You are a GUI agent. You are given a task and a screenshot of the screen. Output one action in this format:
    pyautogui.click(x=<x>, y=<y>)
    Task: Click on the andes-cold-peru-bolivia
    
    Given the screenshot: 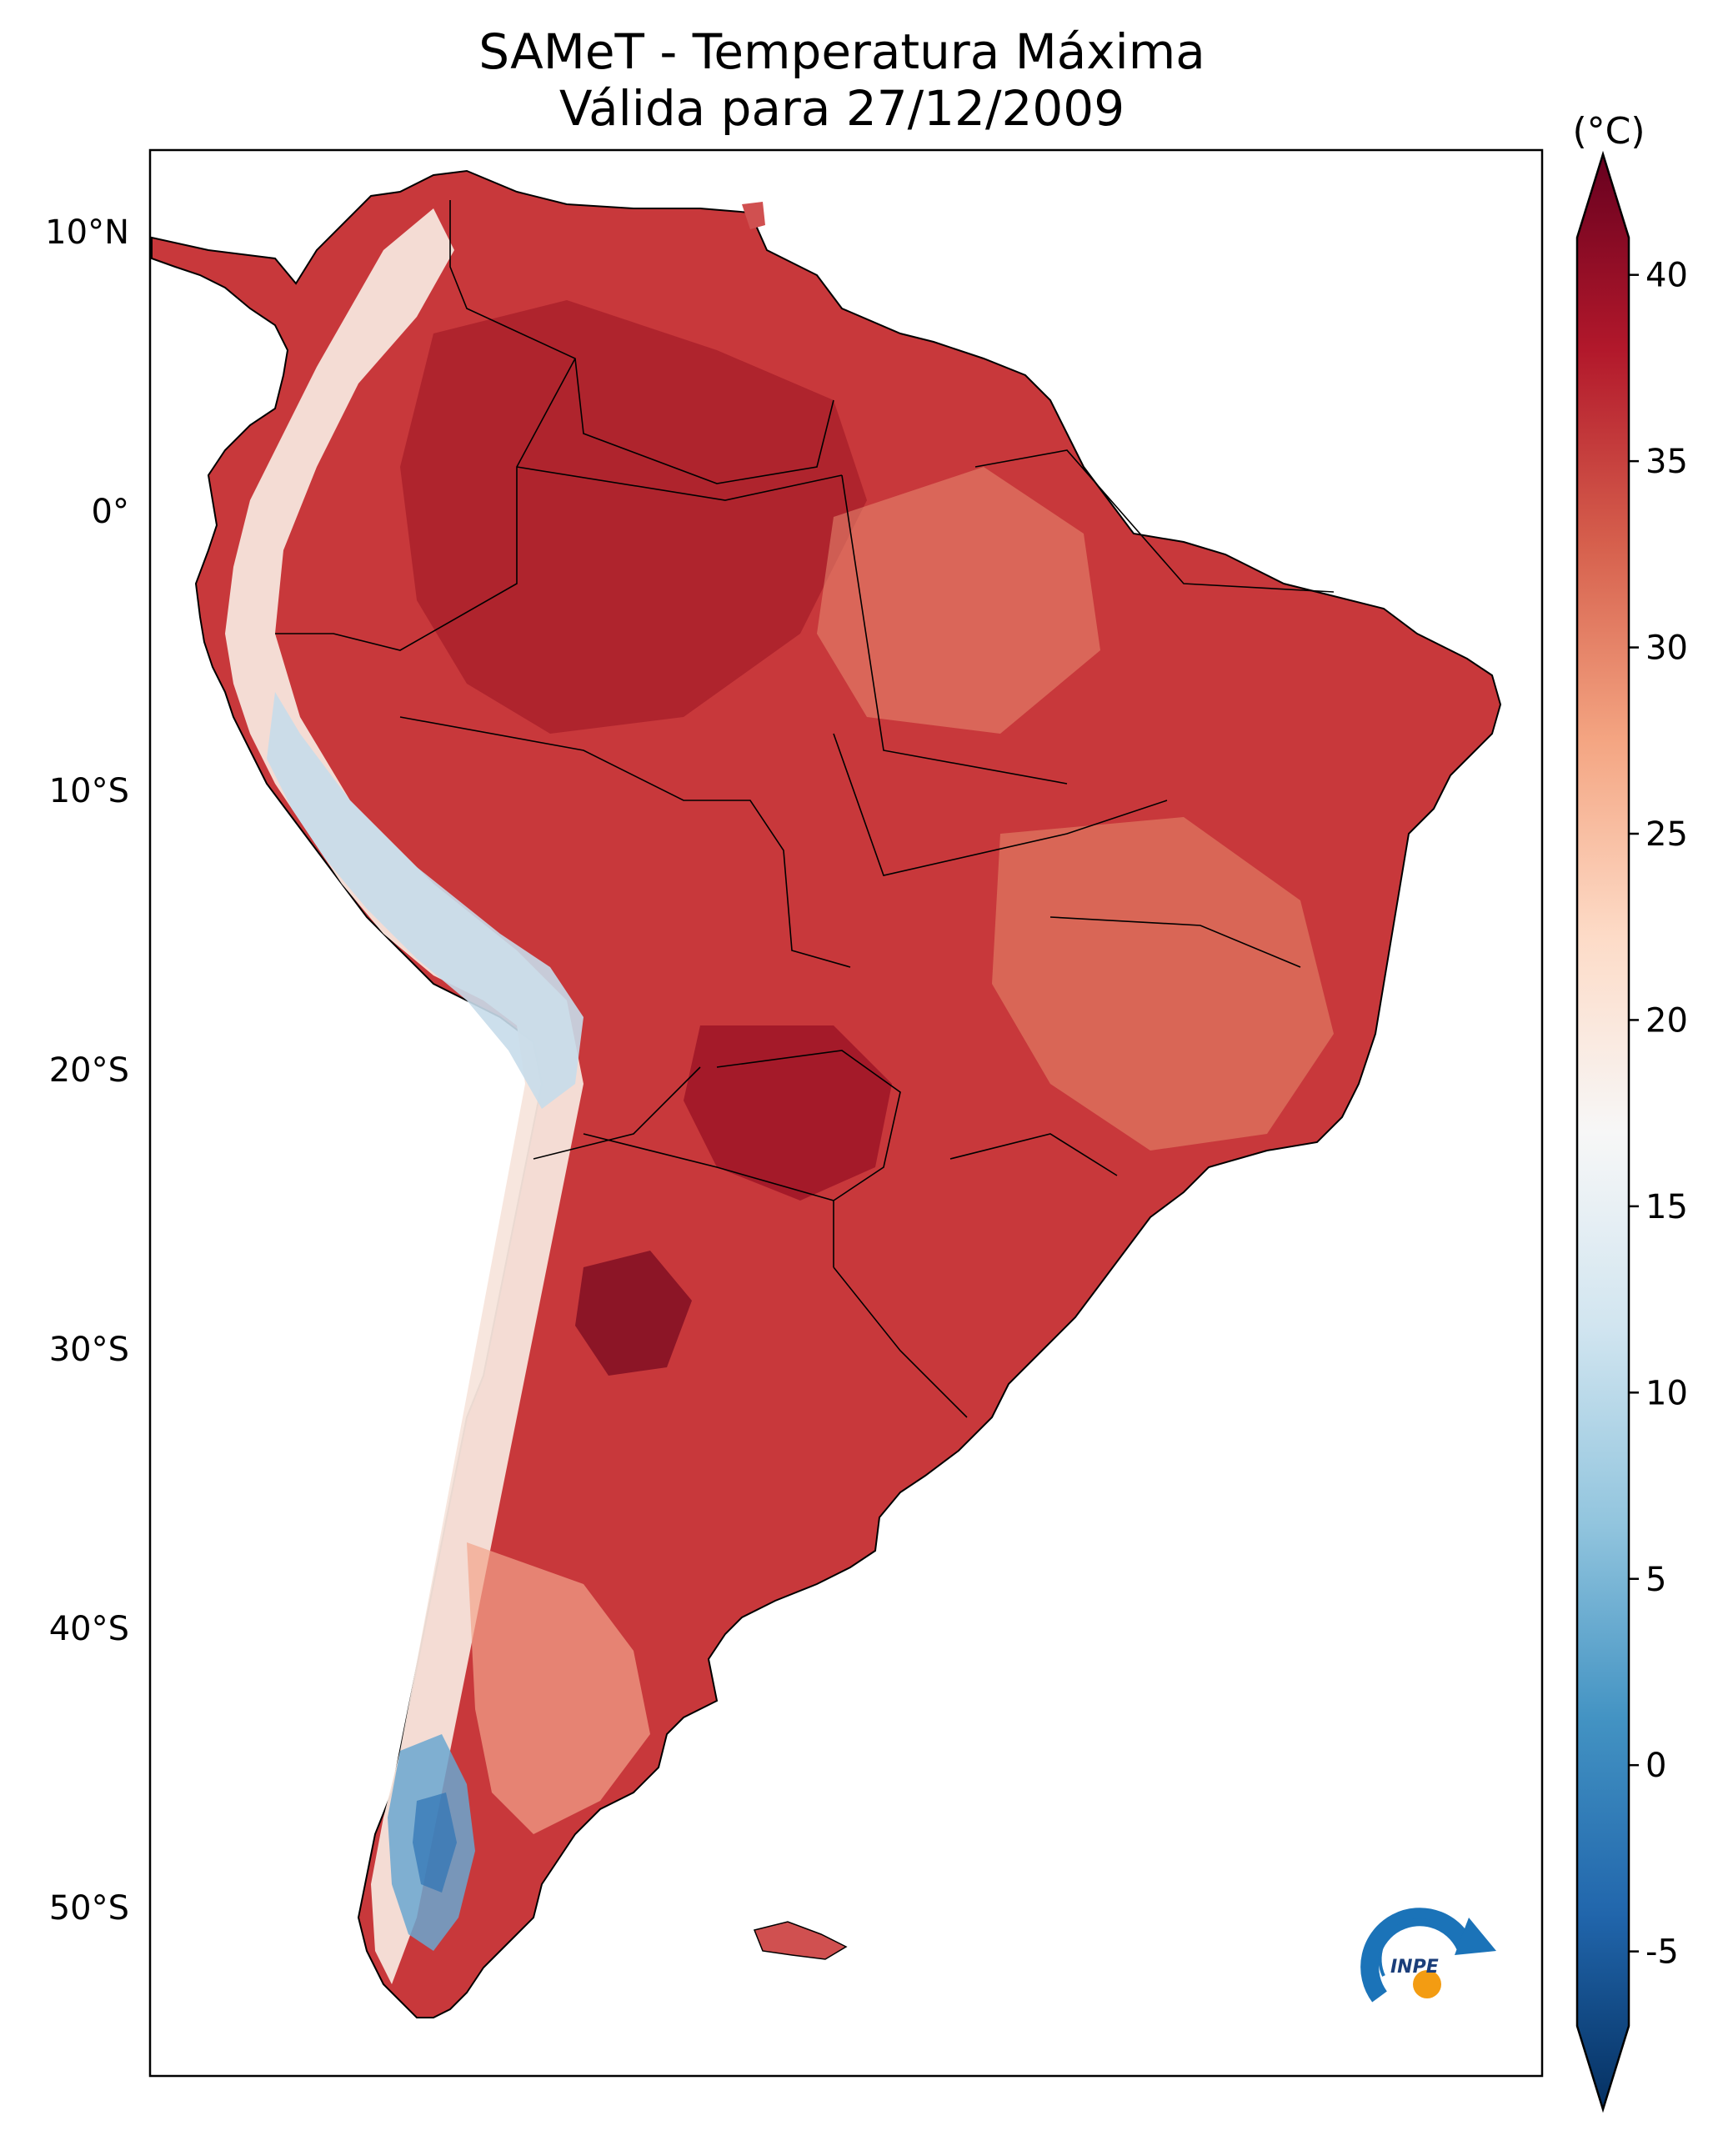 What is the action you would take?
    pyautogui.click(x=425, y=900)
    